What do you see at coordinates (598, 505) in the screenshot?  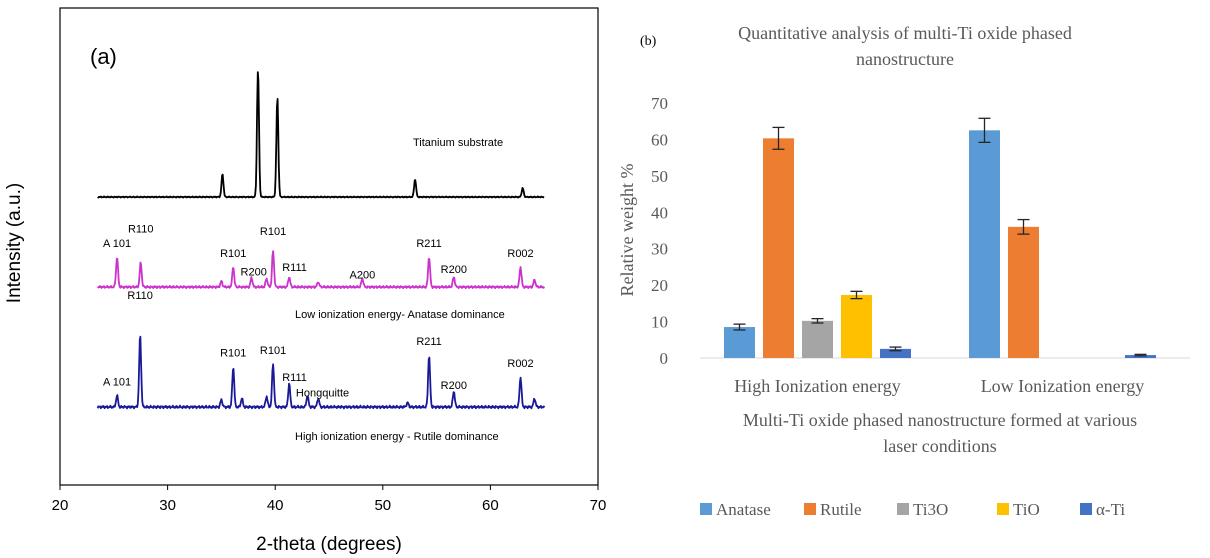 I see `xrd-x-tick-label: 70` at bounding box center [598, 505].